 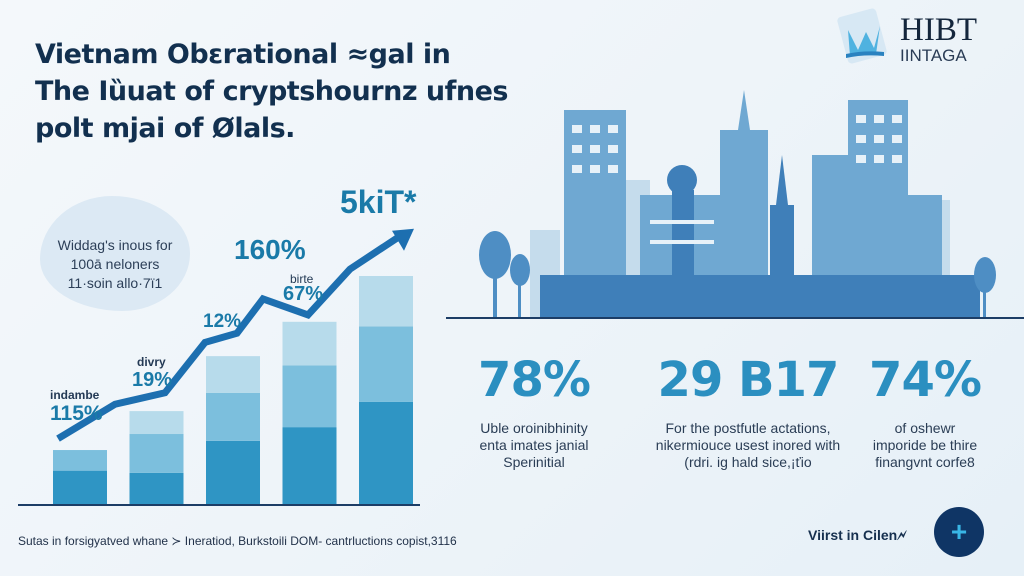 What do you see at coordinates (165, 128) in the screenshot?
I see `title-line: polt mjai of Ølals.` at bounding box center [165, 128].